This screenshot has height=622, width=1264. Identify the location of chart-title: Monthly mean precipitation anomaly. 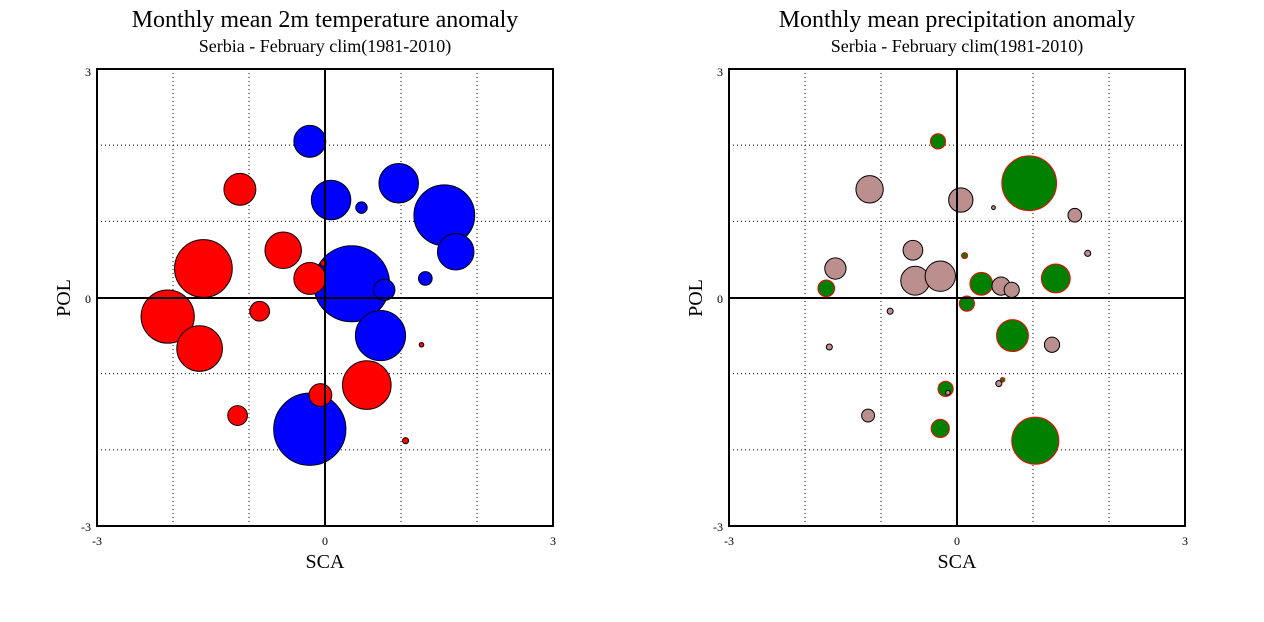
(957, 20).